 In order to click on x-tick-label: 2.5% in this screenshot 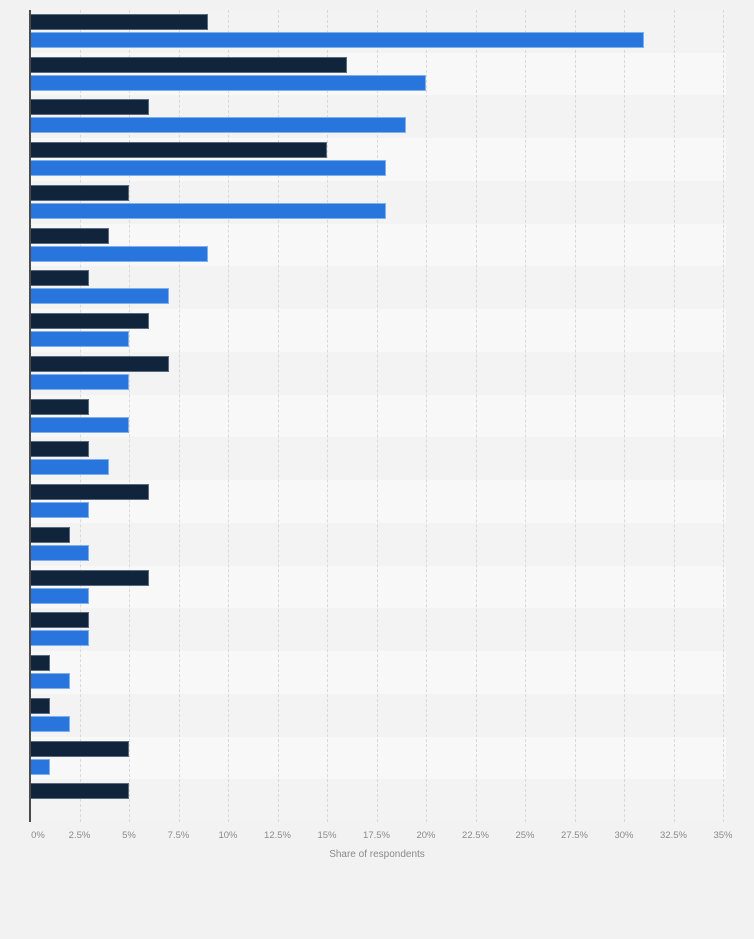, I will do `click(79, 835)`.